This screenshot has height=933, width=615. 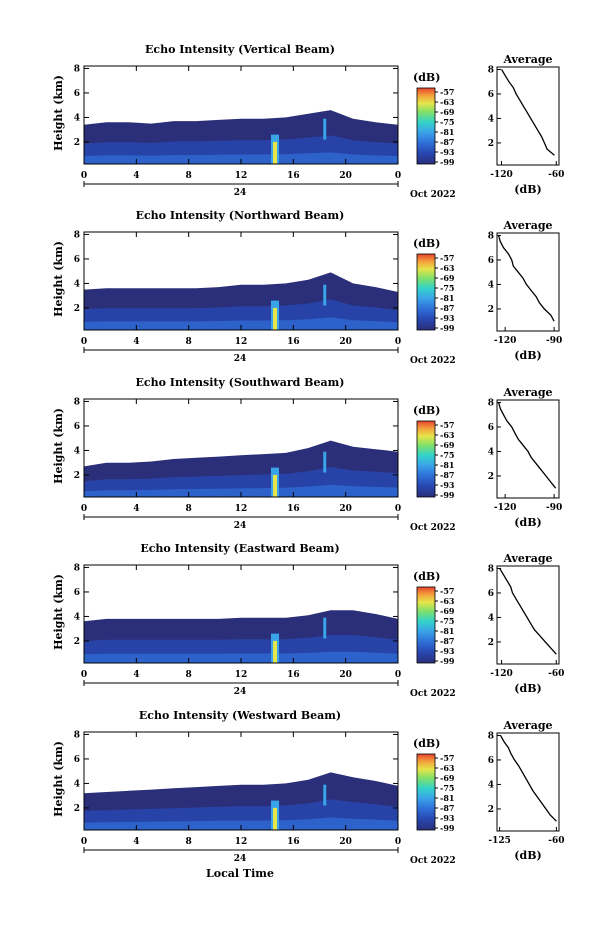 What do you see at coordinates (447, 318) in the screenshot?
I see `colorbar-tick-label: -93` at bounding box center [447, 318].